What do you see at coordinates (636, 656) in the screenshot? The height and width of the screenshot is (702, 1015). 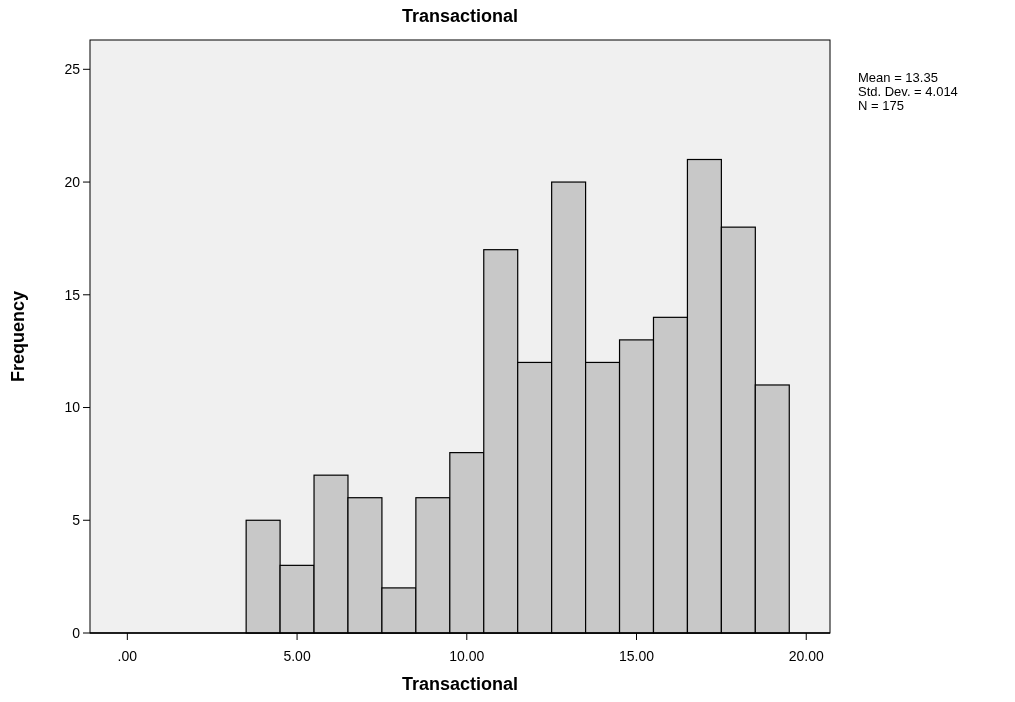 I see `x-tick-label: 15.00` at bounding box center [636, 656].